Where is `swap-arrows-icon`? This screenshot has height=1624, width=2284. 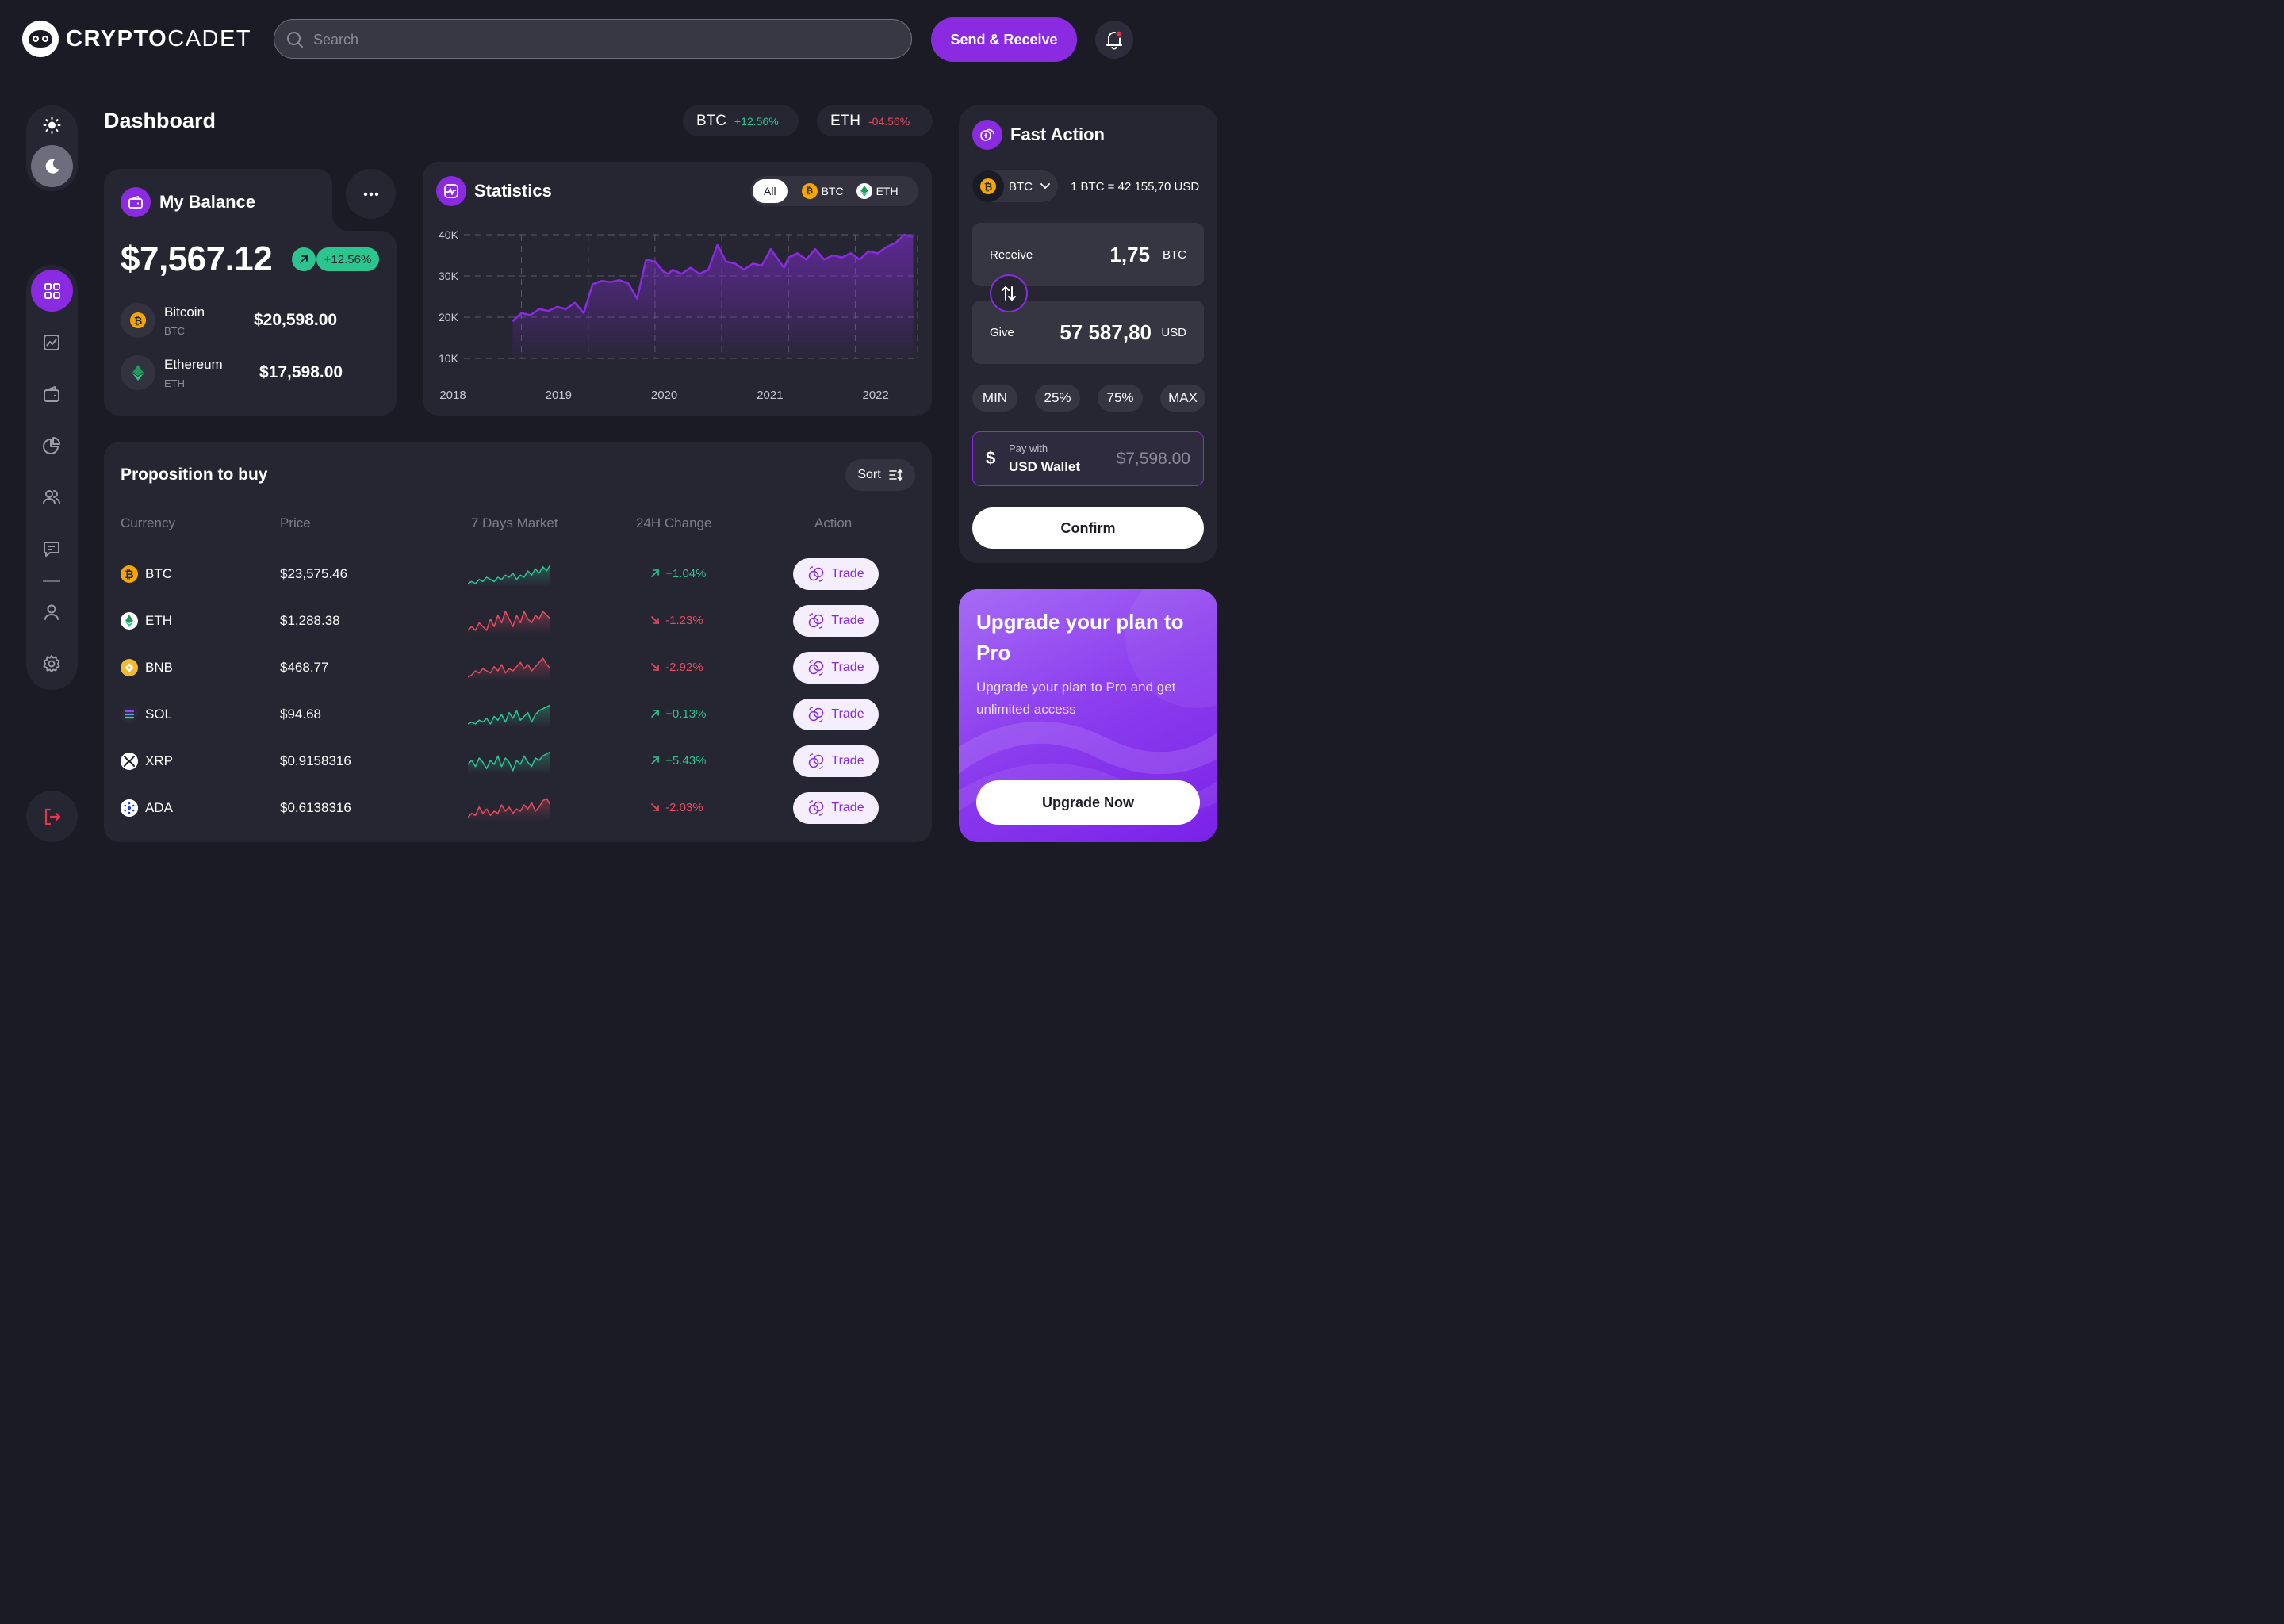
swap-arrows-icon is located at coordinates (1009, 293).